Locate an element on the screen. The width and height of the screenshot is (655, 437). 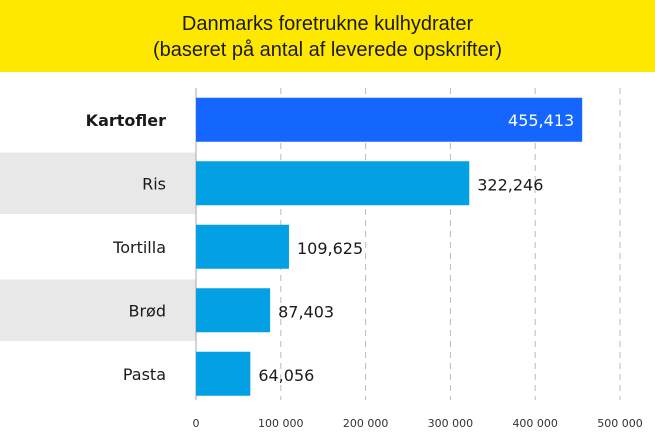
category-label: Kartofler is located at coordinates (126, 120).